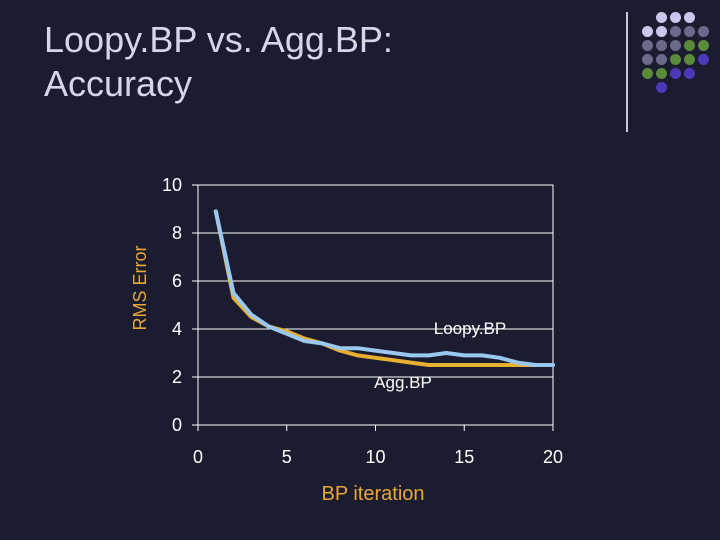  Describe the element at coordinates (372, 494) in the screenshot. I see `x-axis-label: BP iteration` at that location.